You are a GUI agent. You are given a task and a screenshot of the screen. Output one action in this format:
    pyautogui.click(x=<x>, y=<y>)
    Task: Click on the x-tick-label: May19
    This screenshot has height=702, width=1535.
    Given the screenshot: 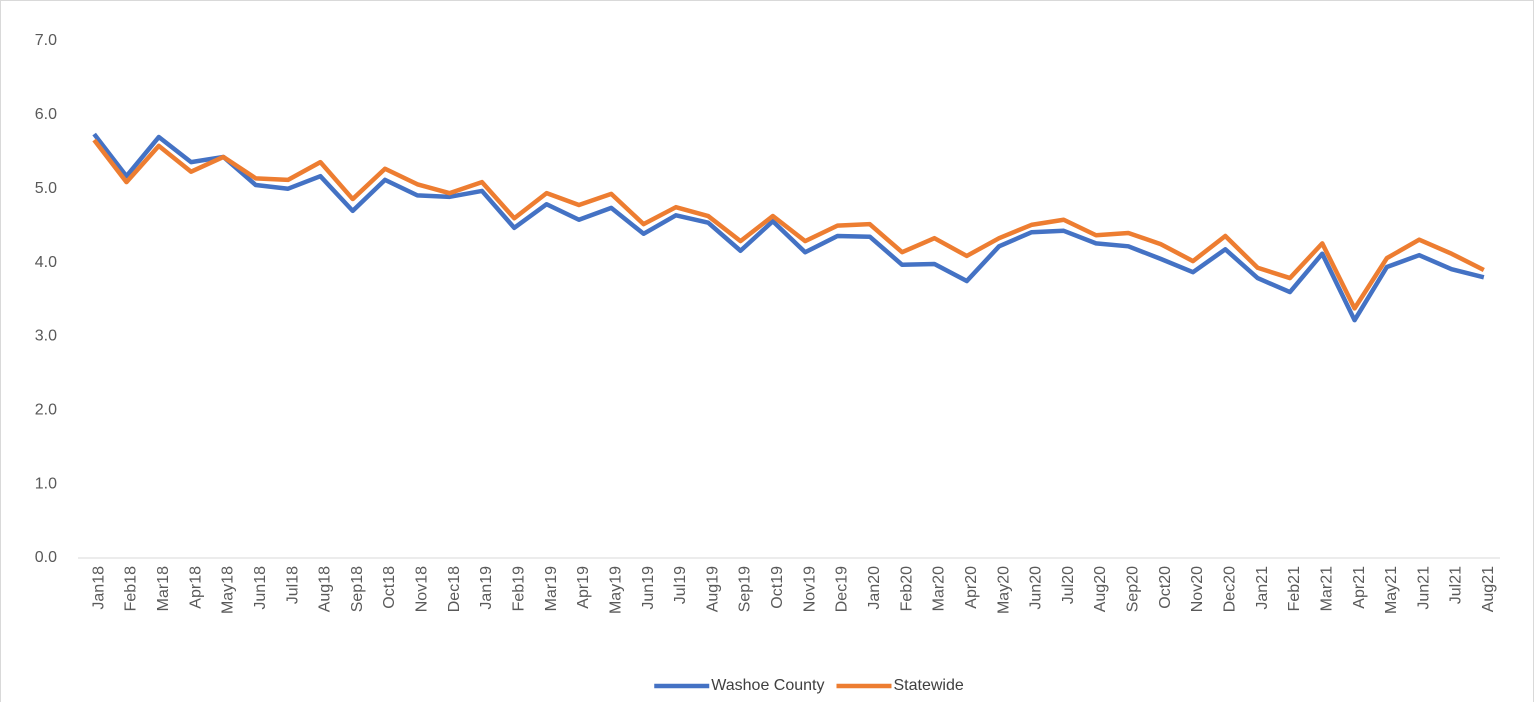 What is the action you would take?
    pyautogui.click(x=615, y=590)
    